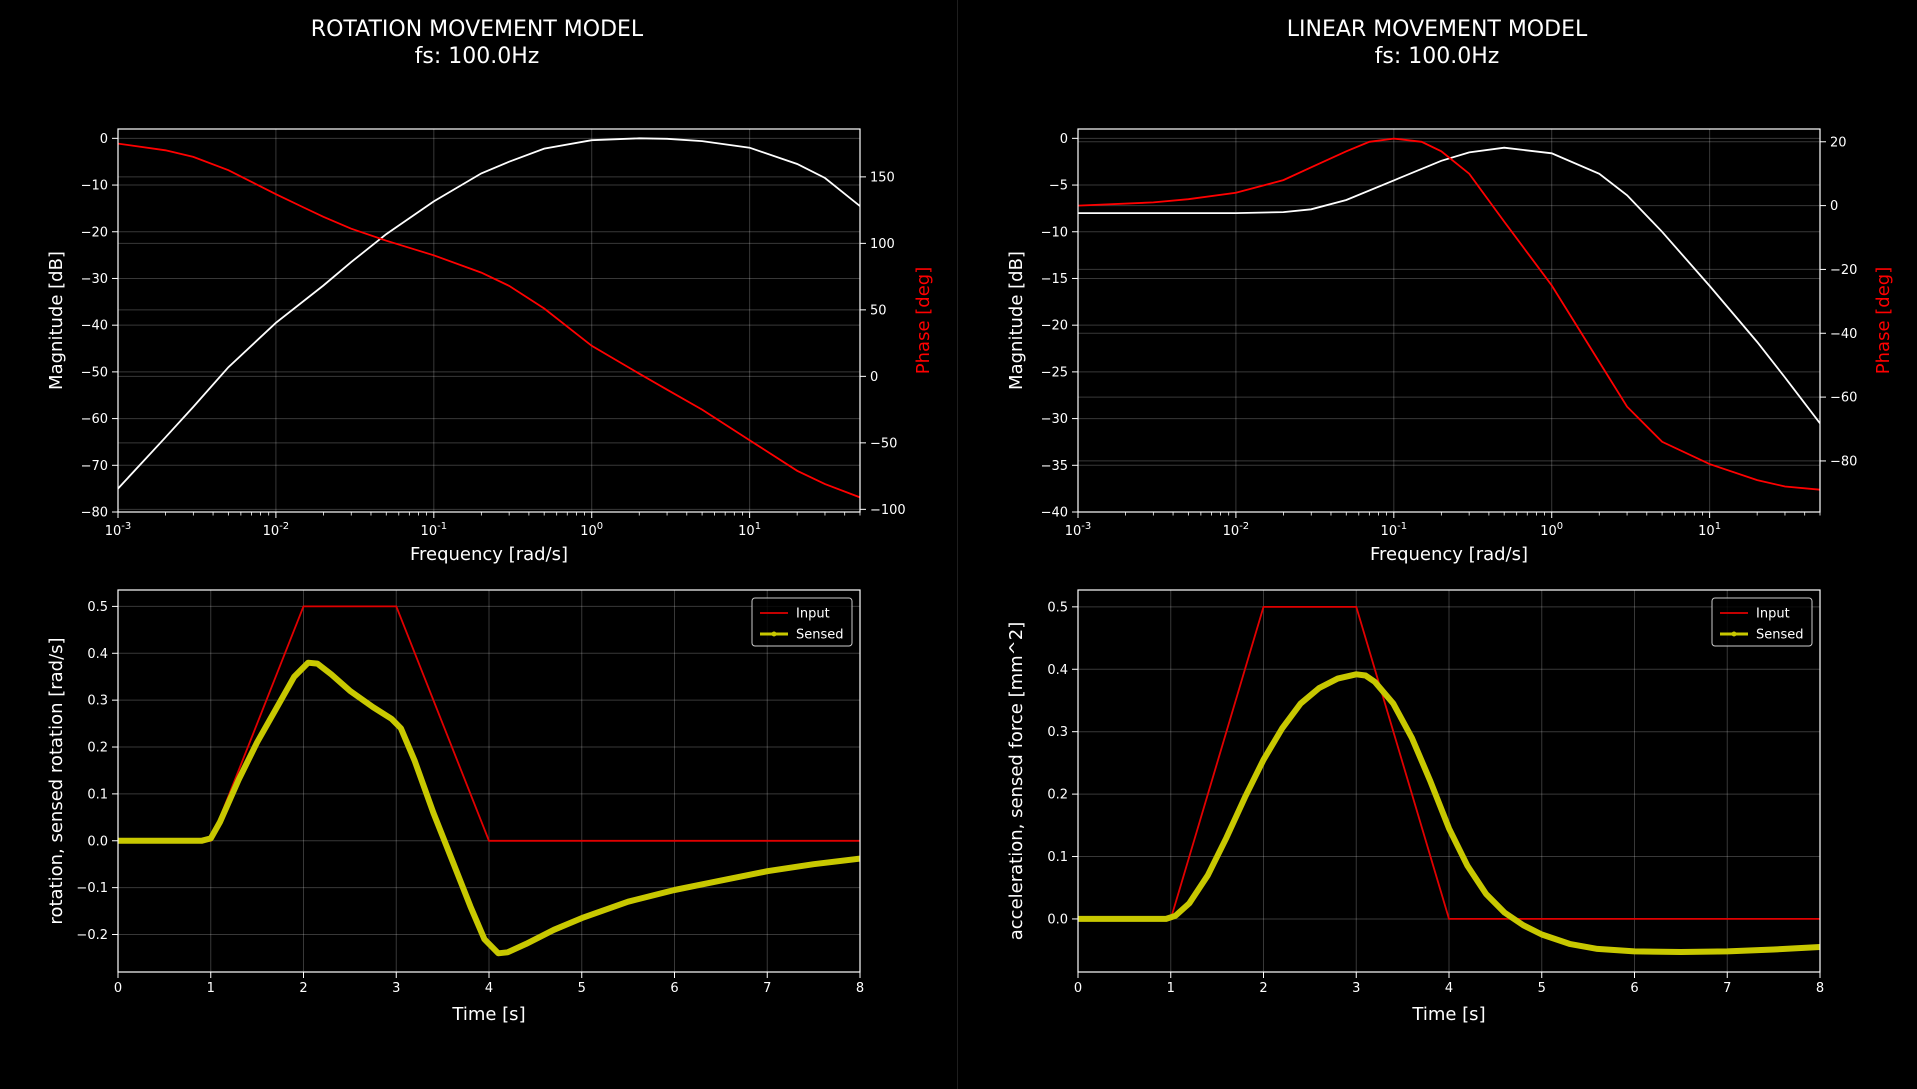 The image size is (1917, 1089). I want to click on rot-time-xtick-label-1: 1, so click(211, 988).